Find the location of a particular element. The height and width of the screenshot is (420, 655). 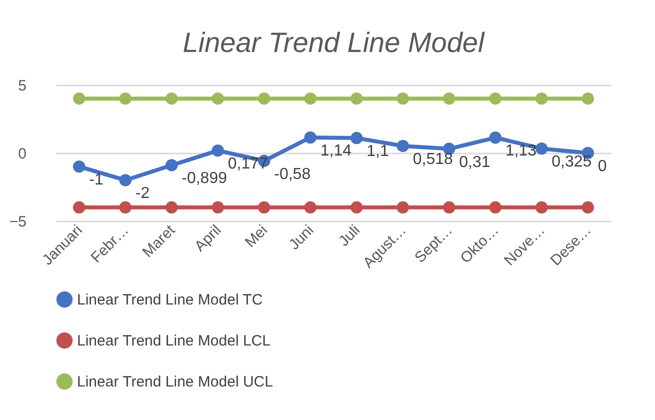

data-label: 1,14 is located at coordinates (336, 151).